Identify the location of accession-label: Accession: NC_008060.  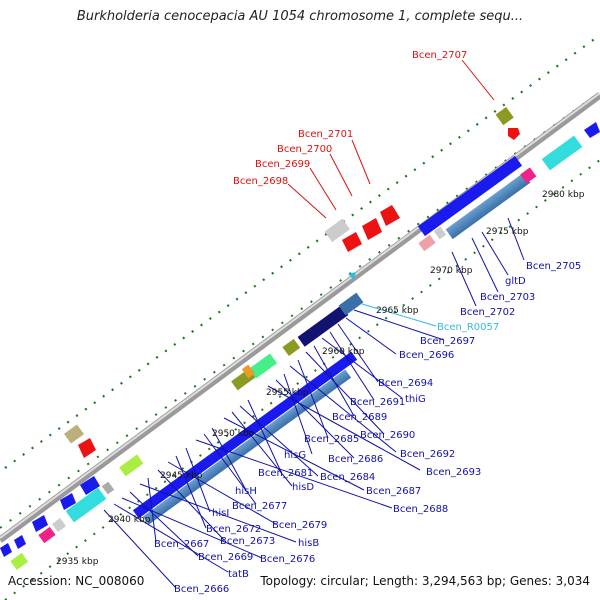
(76, 581).